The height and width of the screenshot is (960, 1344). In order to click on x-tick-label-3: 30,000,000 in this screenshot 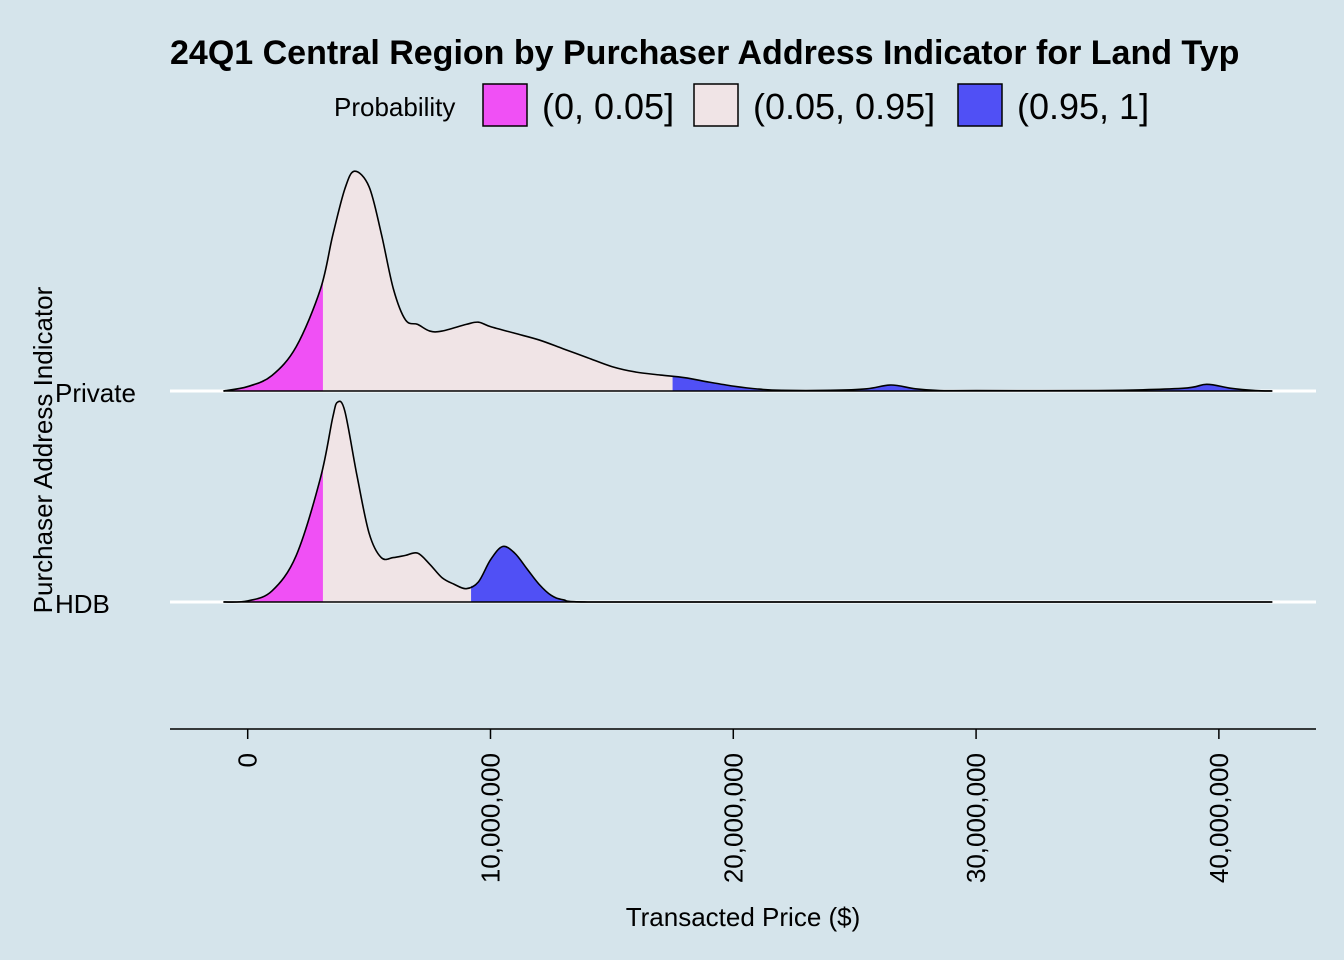, I will do `click(976, 818)`.